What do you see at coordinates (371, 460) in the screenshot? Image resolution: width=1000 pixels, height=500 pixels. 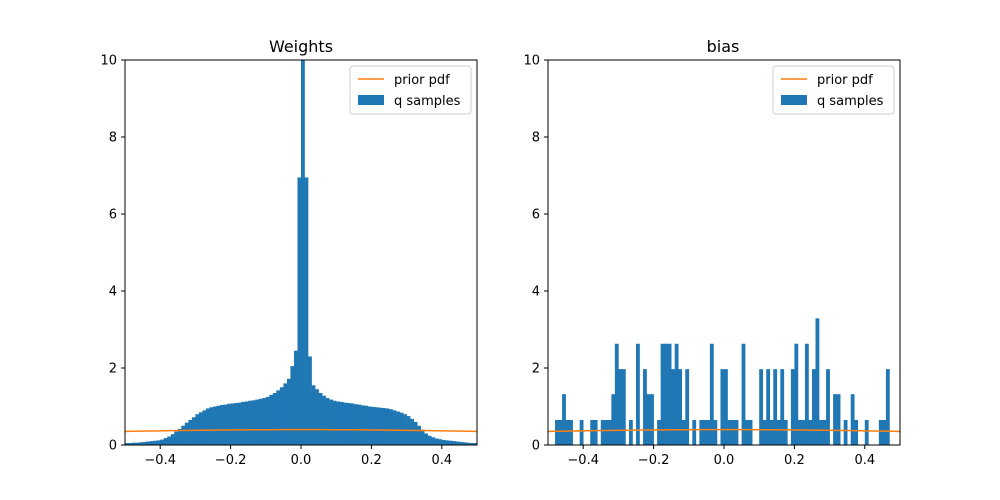 I see `weights-x-tick-label: 0.2` at bounding box center [371, 460].